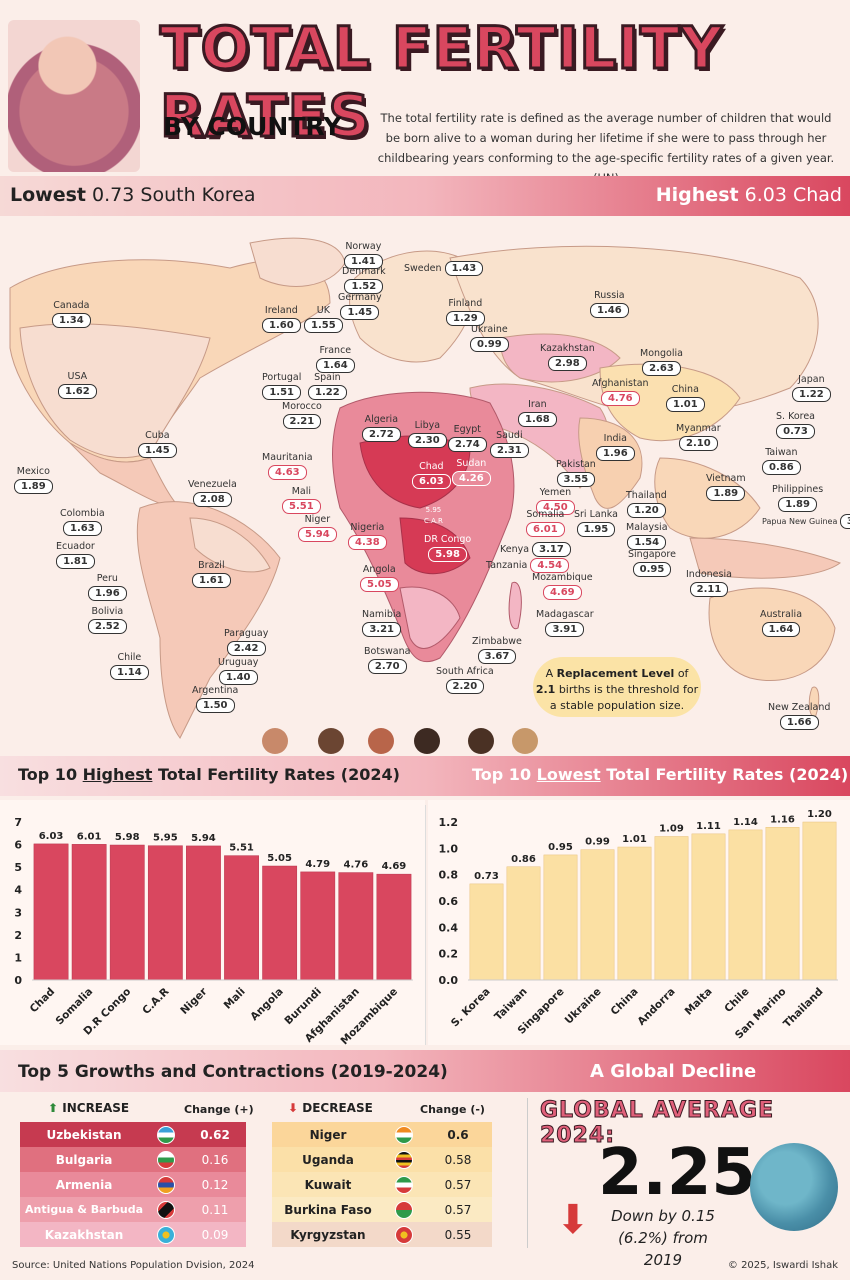 The image size is (850, 1280). Describe the element at coordinates (382, 623) in the screenshot. I see `map-label-namibia: Namibia 3.21` at that location.